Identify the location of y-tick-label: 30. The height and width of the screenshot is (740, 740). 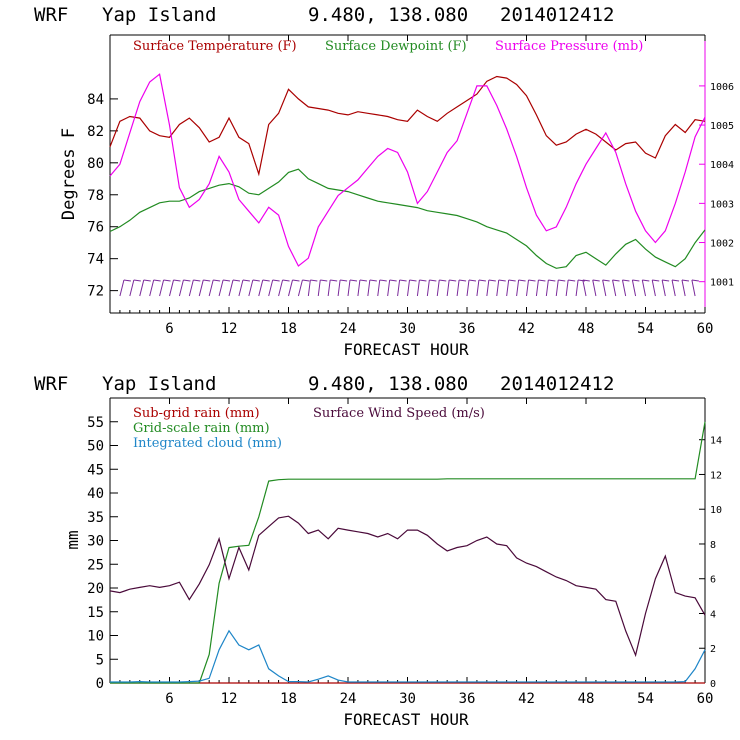
(95, 542).